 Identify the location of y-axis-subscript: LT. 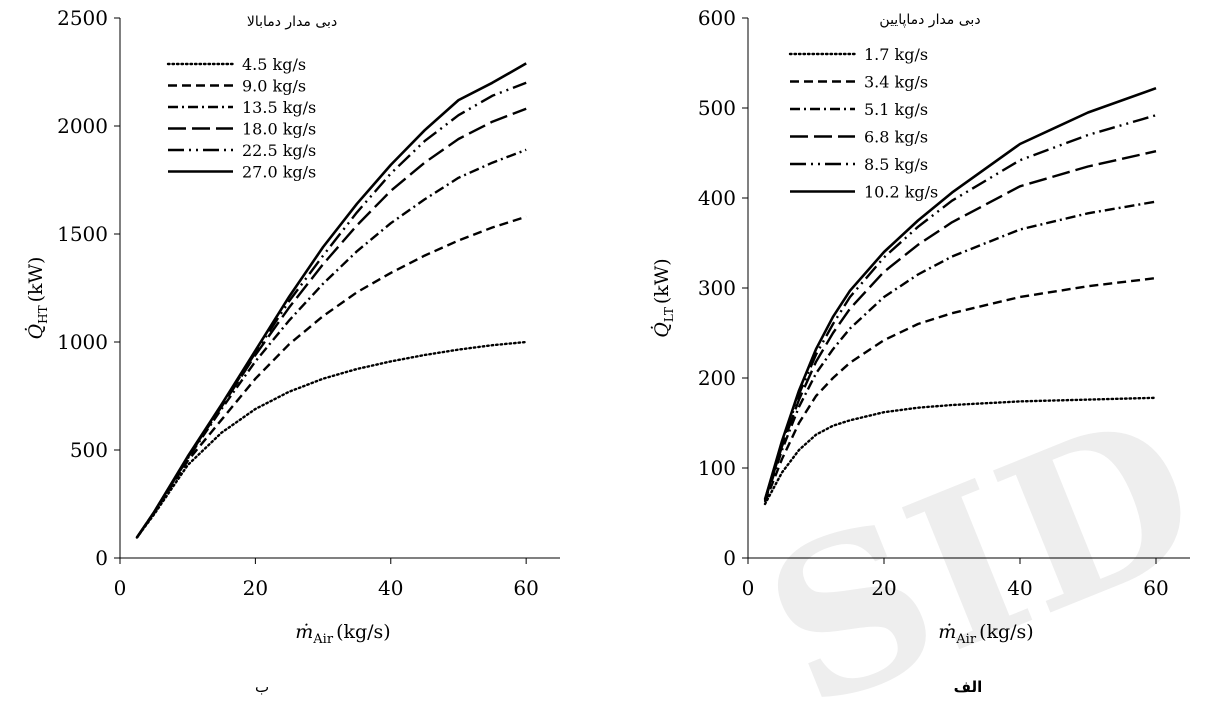
(669, 314).